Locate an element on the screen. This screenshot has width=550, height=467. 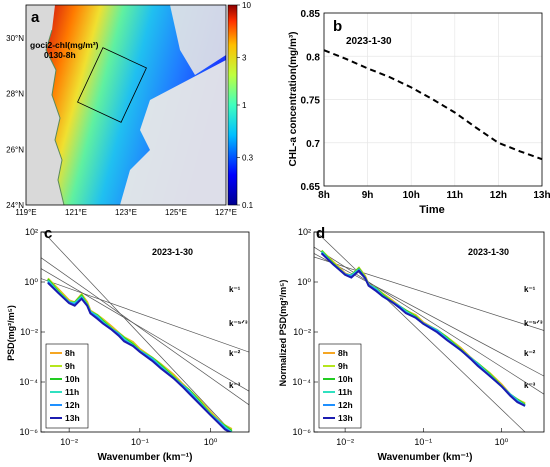
map-lon-tick-label: 119°E is located at coordinates (25, 212).